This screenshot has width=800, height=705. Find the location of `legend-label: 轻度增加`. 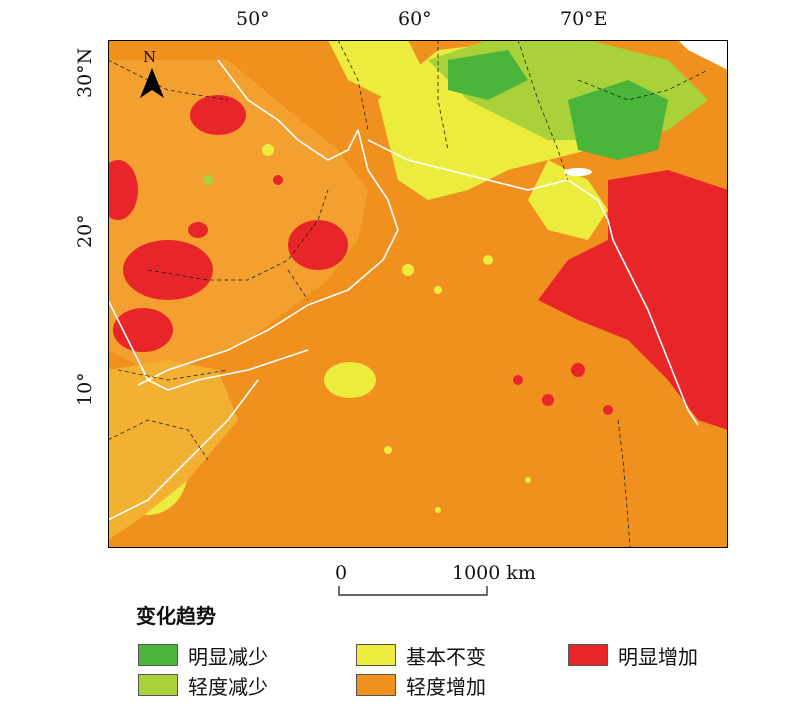

legend-label: 轻度增加 is located at coordinates (446, 686).